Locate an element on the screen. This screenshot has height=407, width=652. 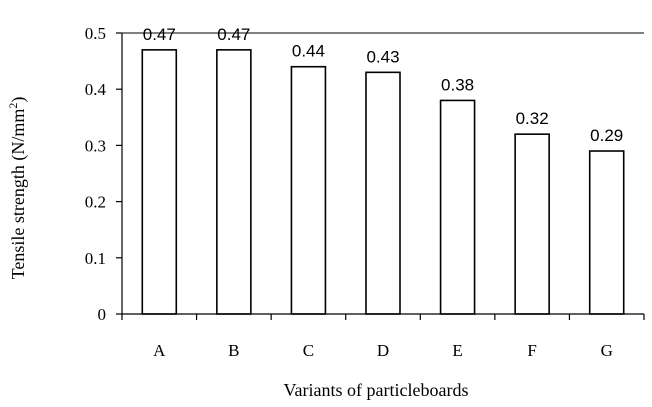
bar-c is located at coordinates (308, 190).